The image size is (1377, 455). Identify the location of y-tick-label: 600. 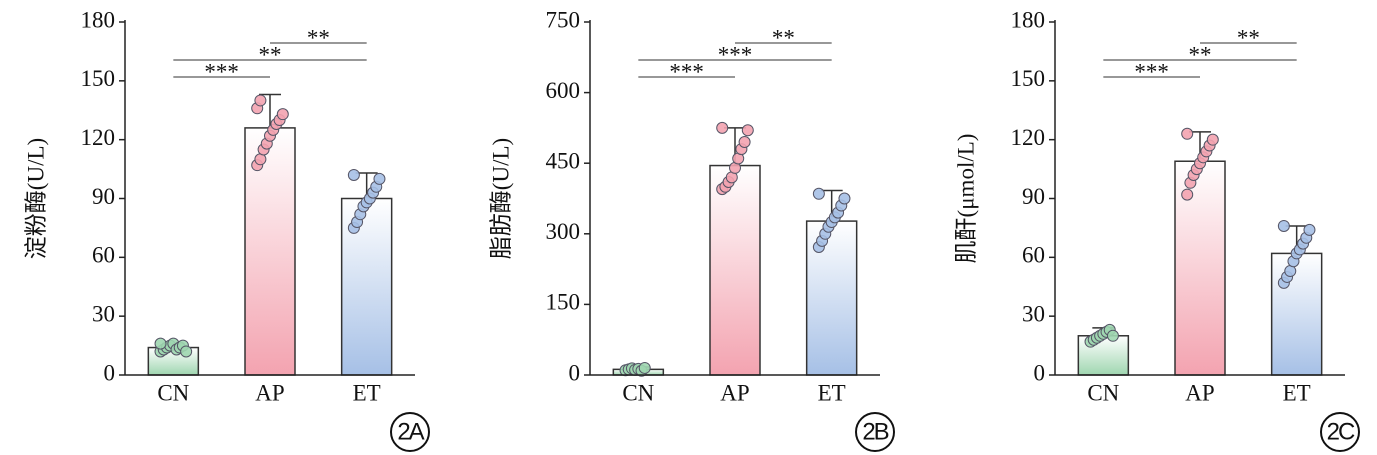
(563, 90).